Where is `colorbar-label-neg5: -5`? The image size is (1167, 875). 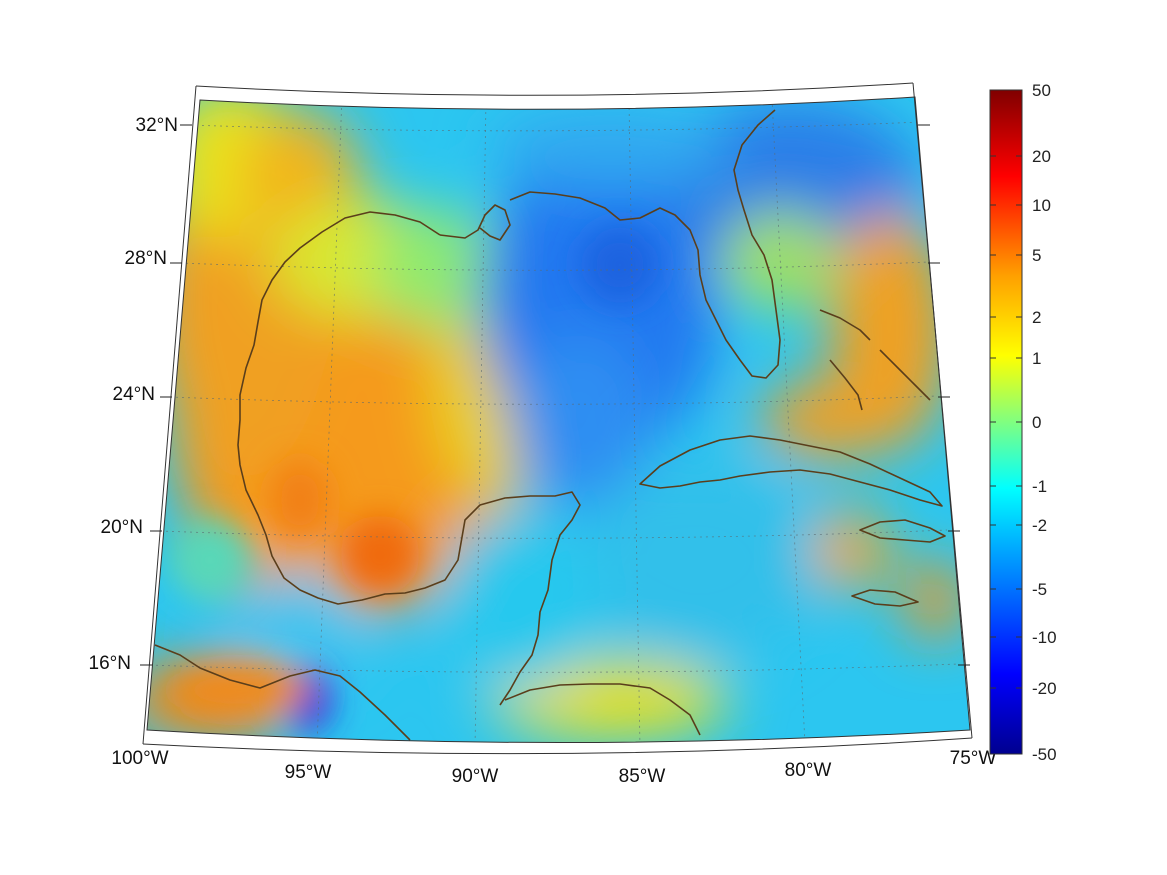
colorbar-label-neg5: -5 is located at coordinates (1039, 589).